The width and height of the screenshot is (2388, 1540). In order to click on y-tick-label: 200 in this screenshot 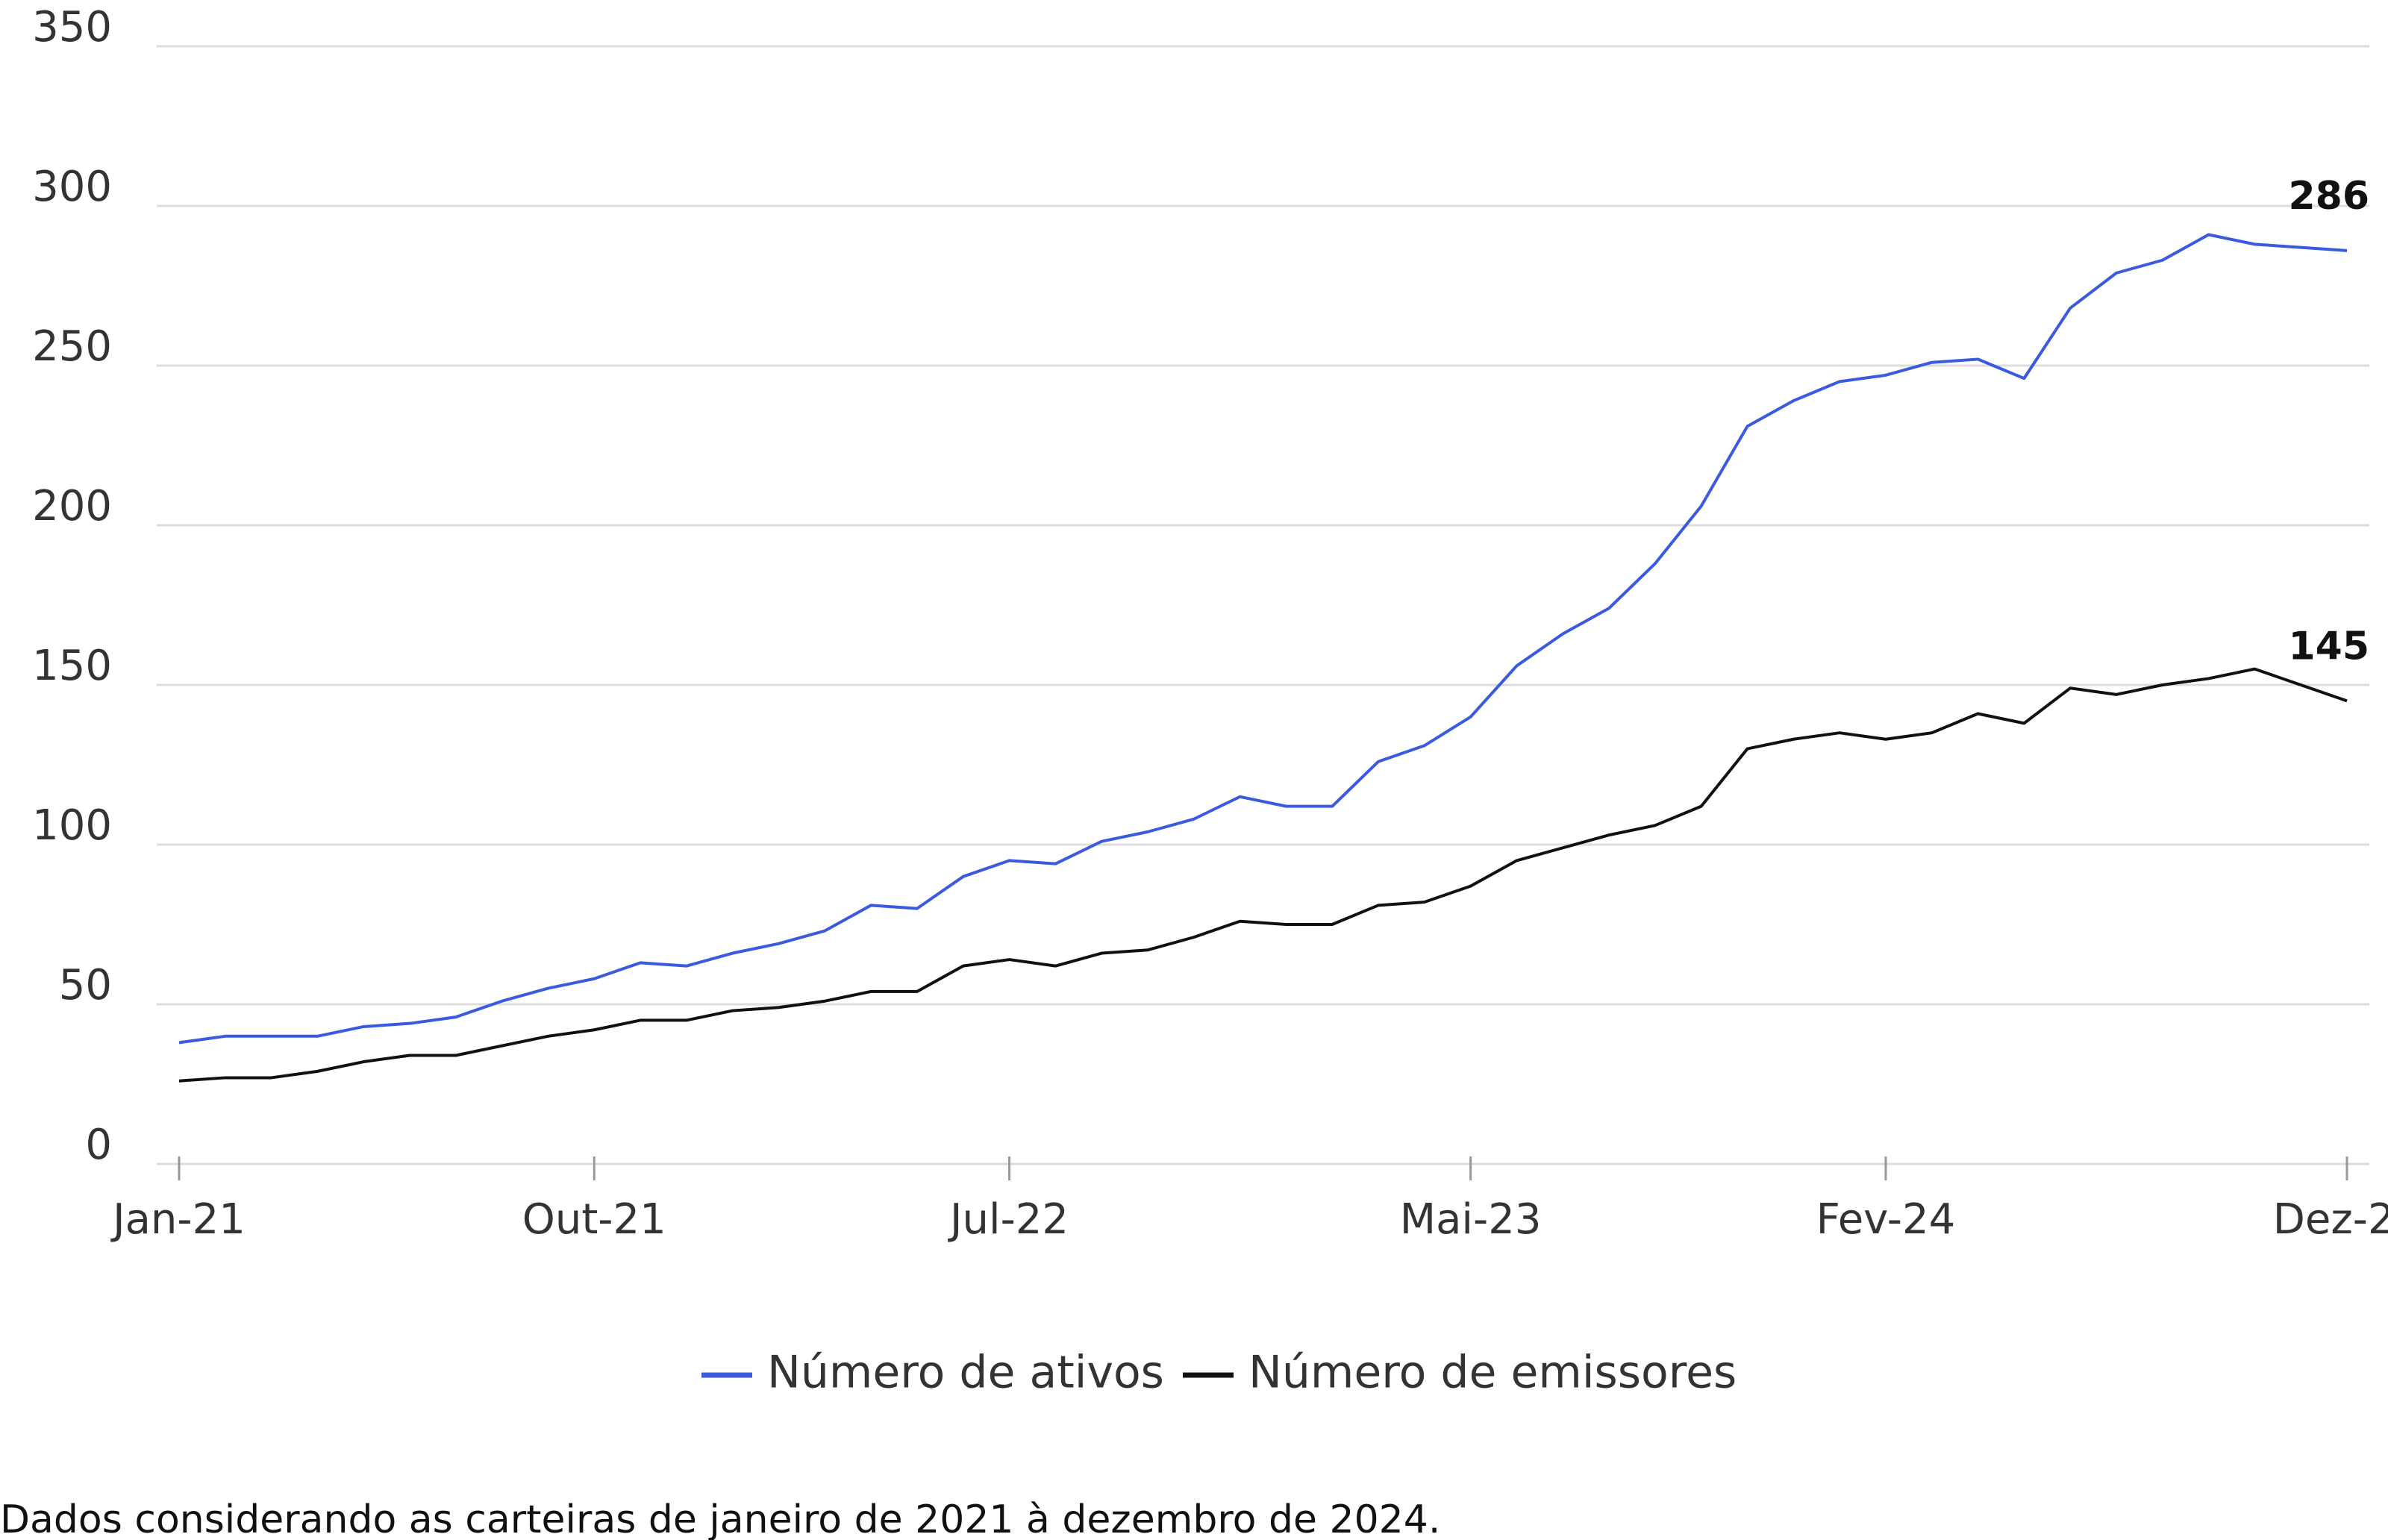, I will do `click(72, 506)`.